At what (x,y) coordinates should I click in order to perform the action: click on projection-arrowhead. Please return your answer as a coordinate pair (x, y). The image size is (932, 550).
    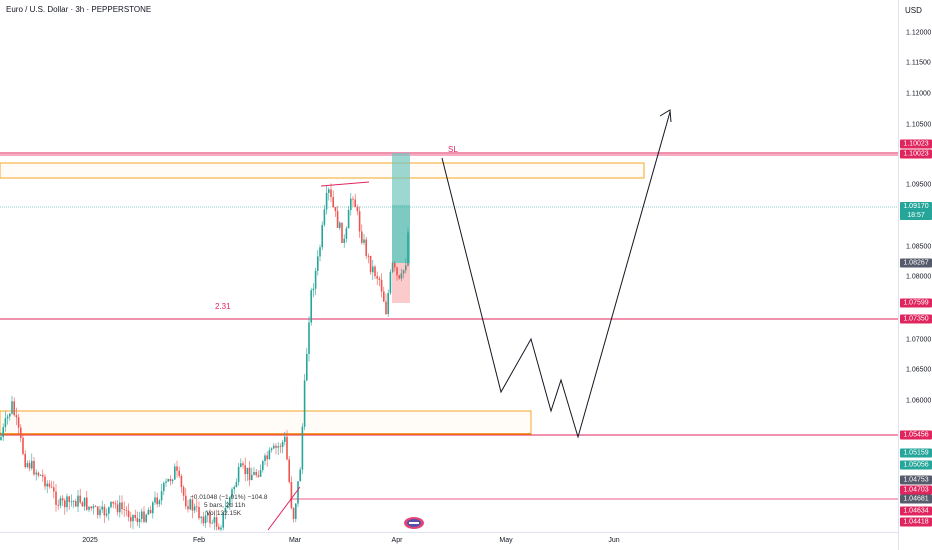
    Looking at the image, I should click on (665, 116).